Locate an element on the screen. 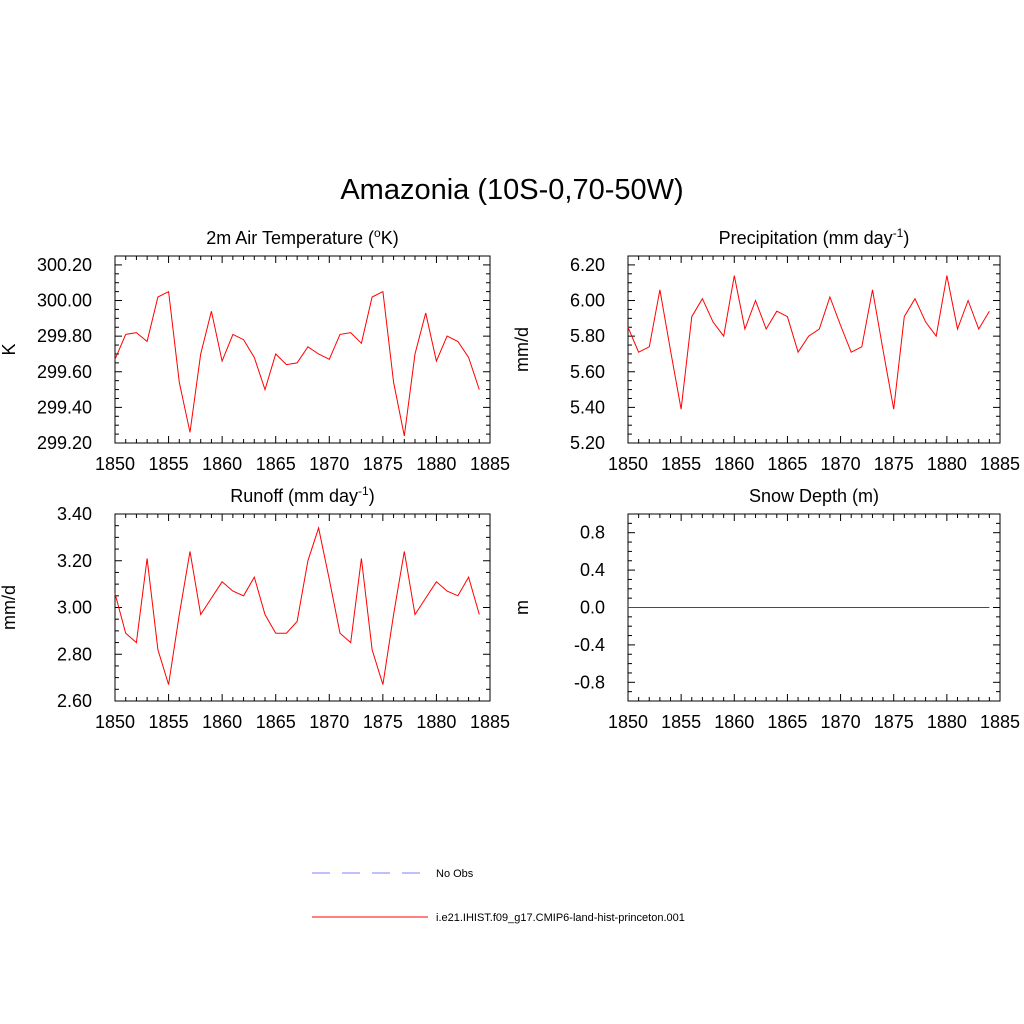 This screenshot has height=1024, width=1024. y-tick-label: 6.20 is located at coordinates (587, 265).